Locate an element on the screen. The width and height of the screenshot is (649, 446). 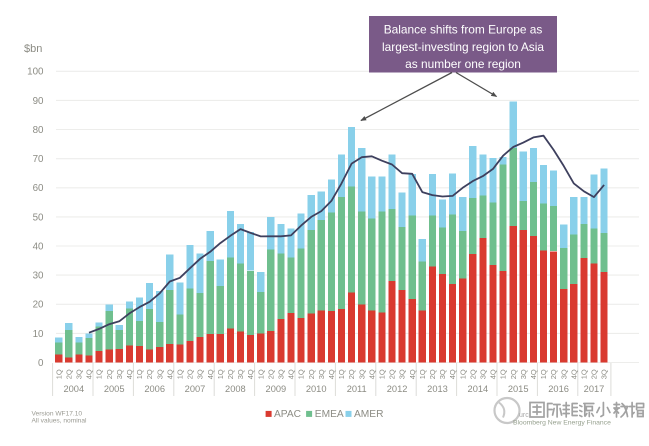
svg-text: 90 is located at coordinates (38, 101).